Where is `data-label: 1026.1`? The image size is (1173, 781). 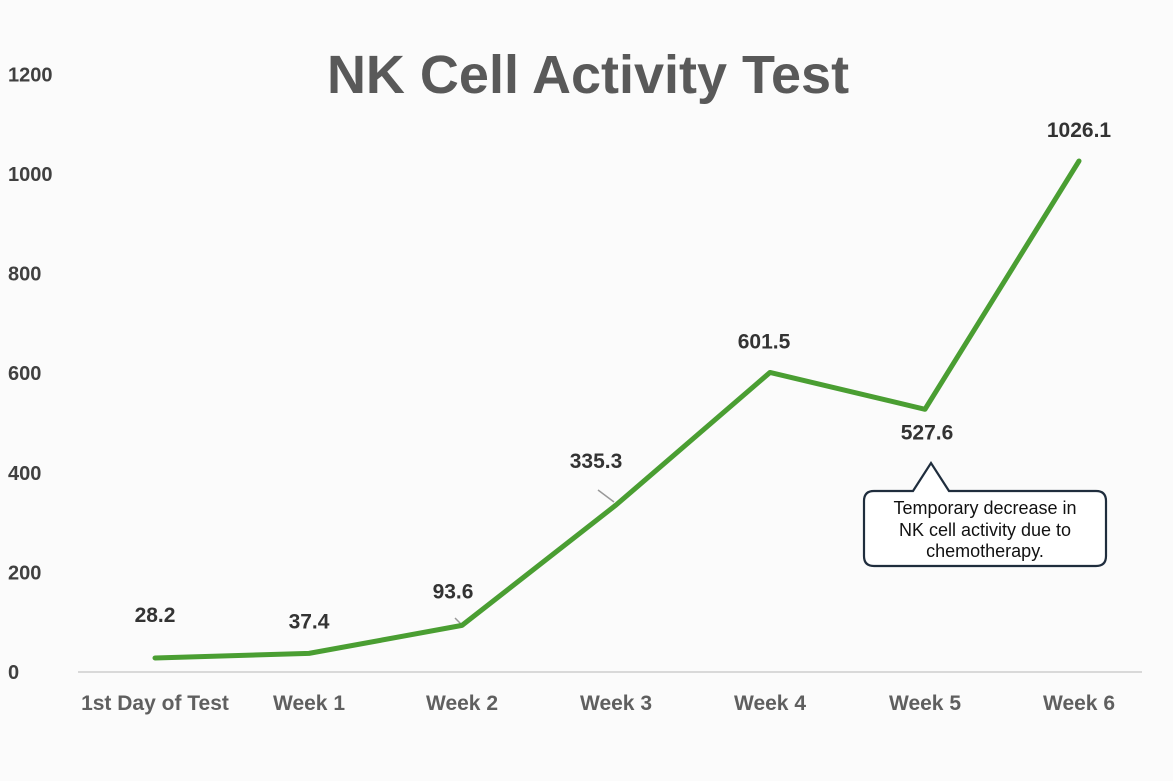
data-label: 1026.1 is located at coordinates (1079, 130).